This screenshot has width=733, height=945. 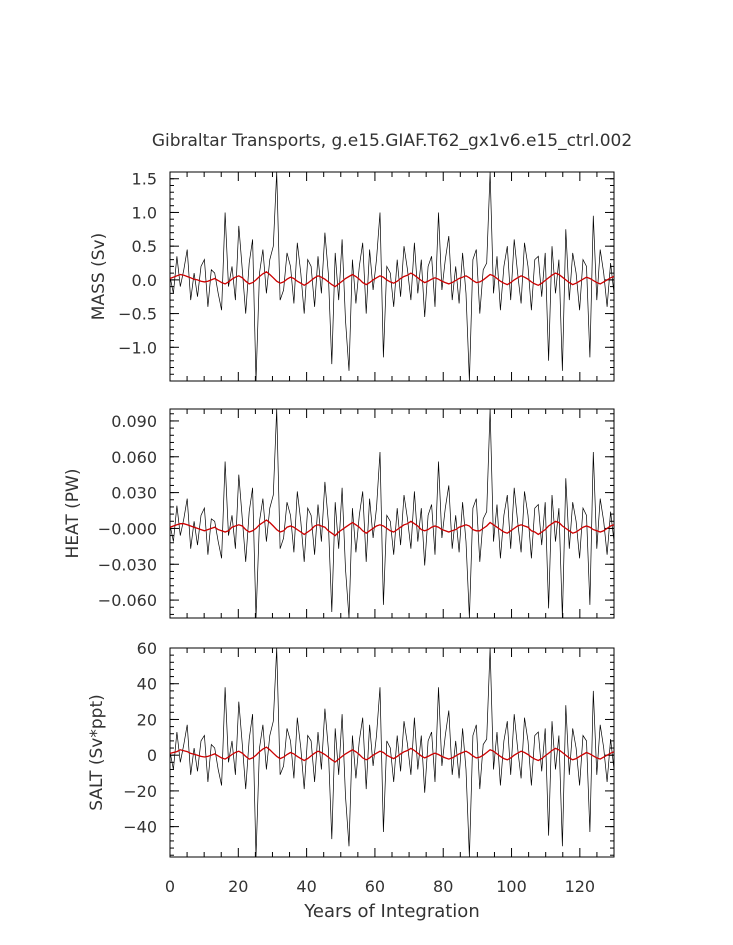 I want to click on x-tick-labels: 0 20 40 60 80 100 120, so click(x=380, y=886).